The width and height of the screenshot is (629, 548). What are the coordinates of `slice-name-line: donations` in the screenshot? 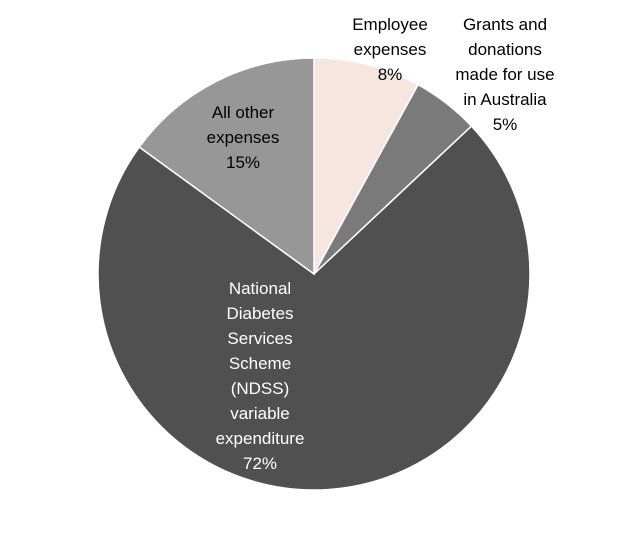 It's located at (505, 49).